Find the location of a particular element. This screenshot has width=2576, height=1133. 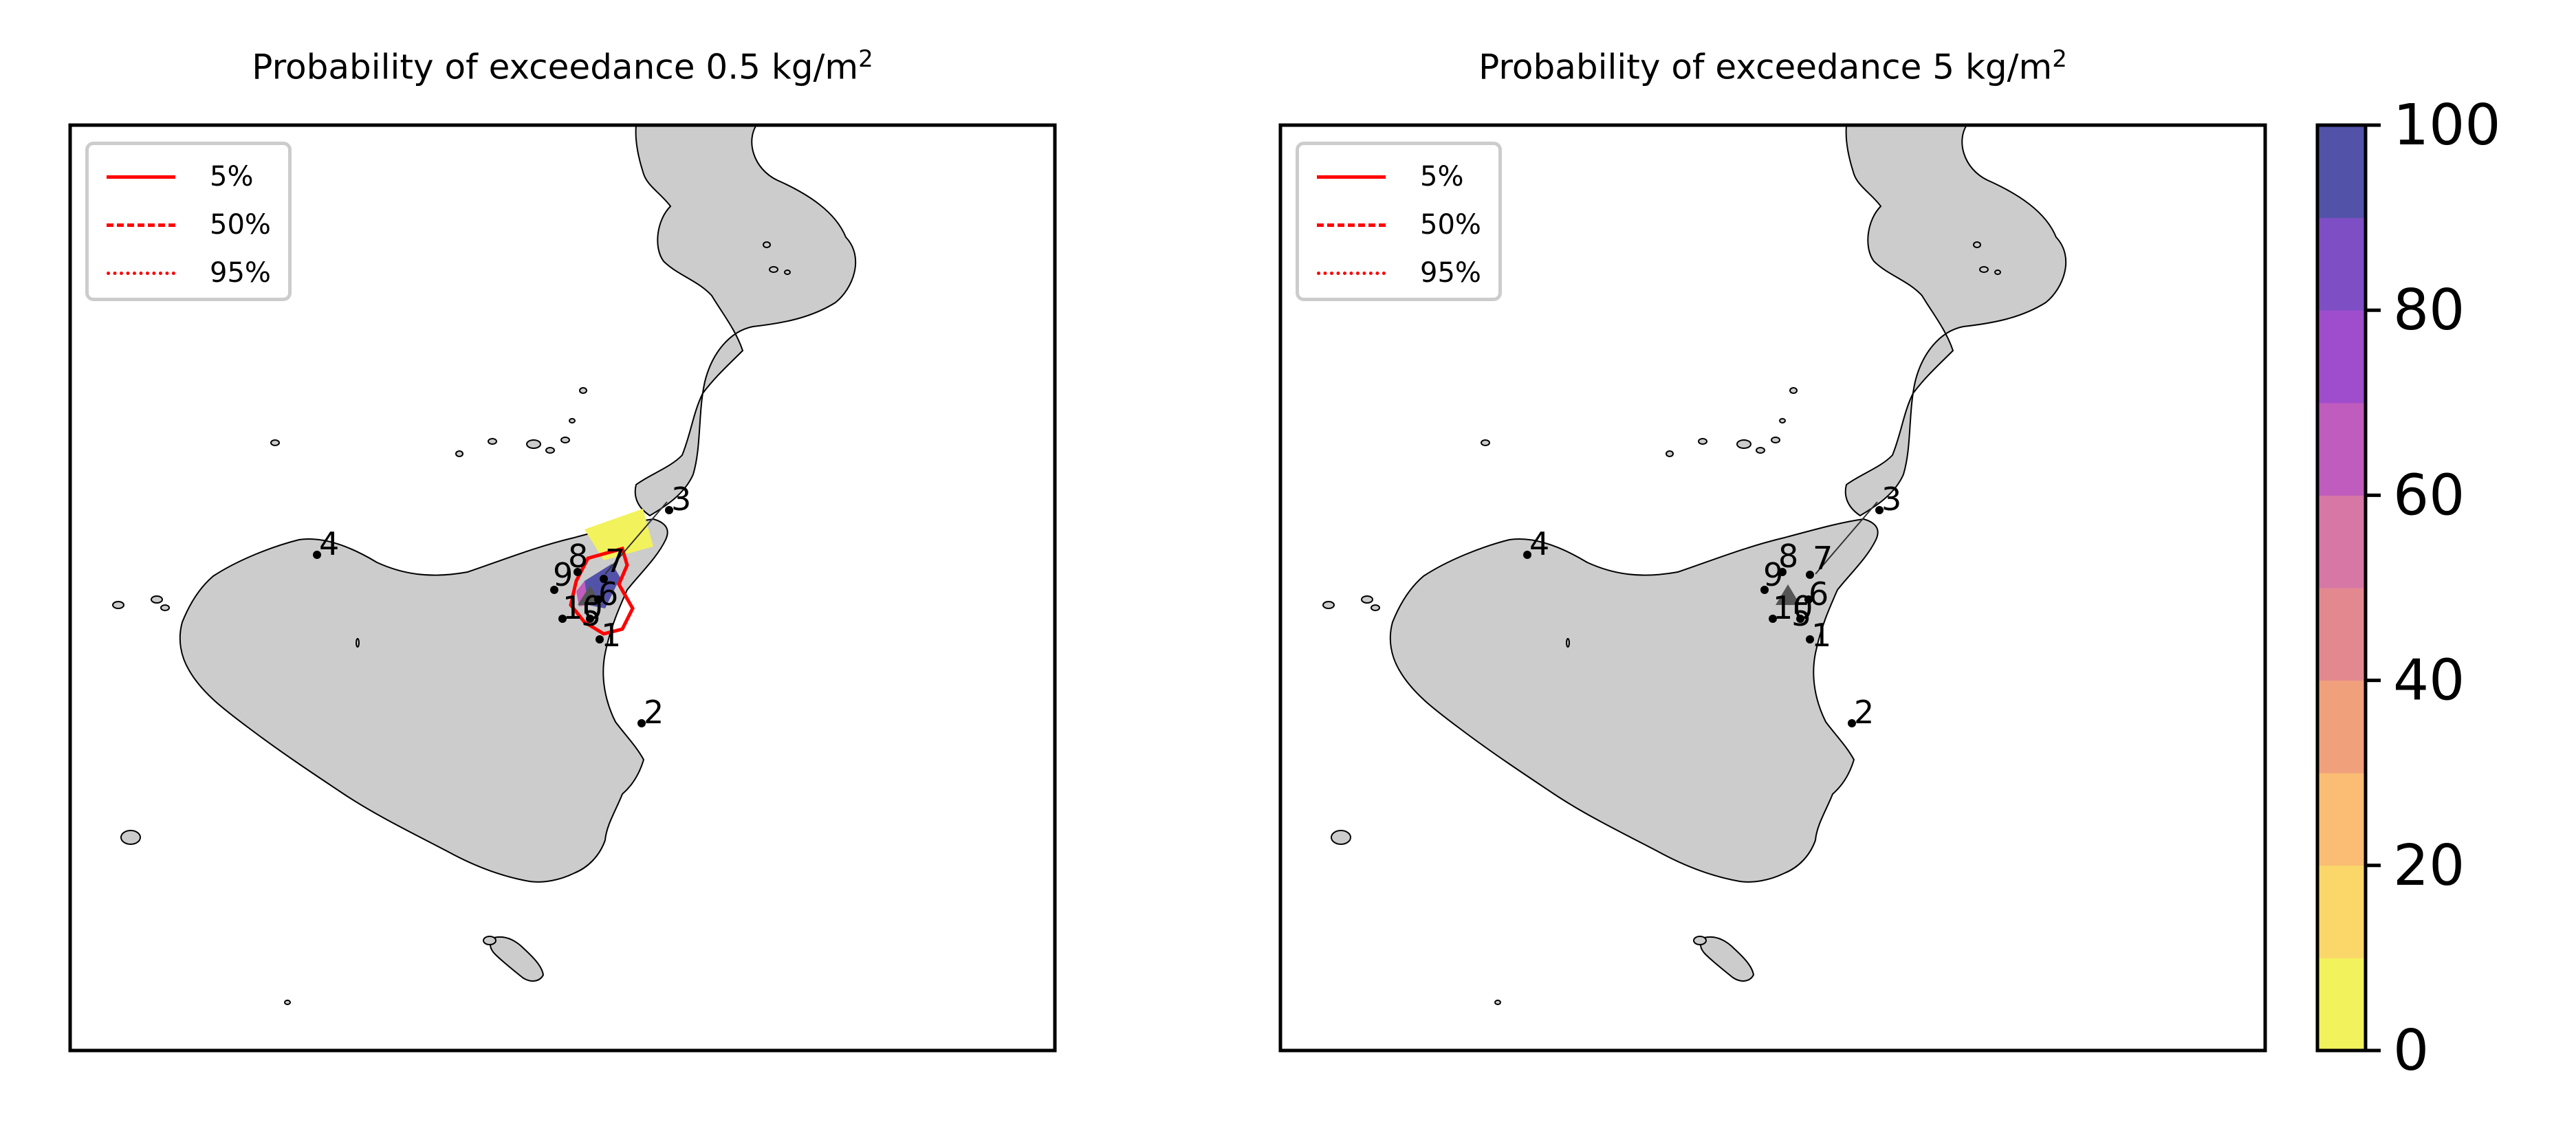

left-plume-line is located at coordinates (636, 538).